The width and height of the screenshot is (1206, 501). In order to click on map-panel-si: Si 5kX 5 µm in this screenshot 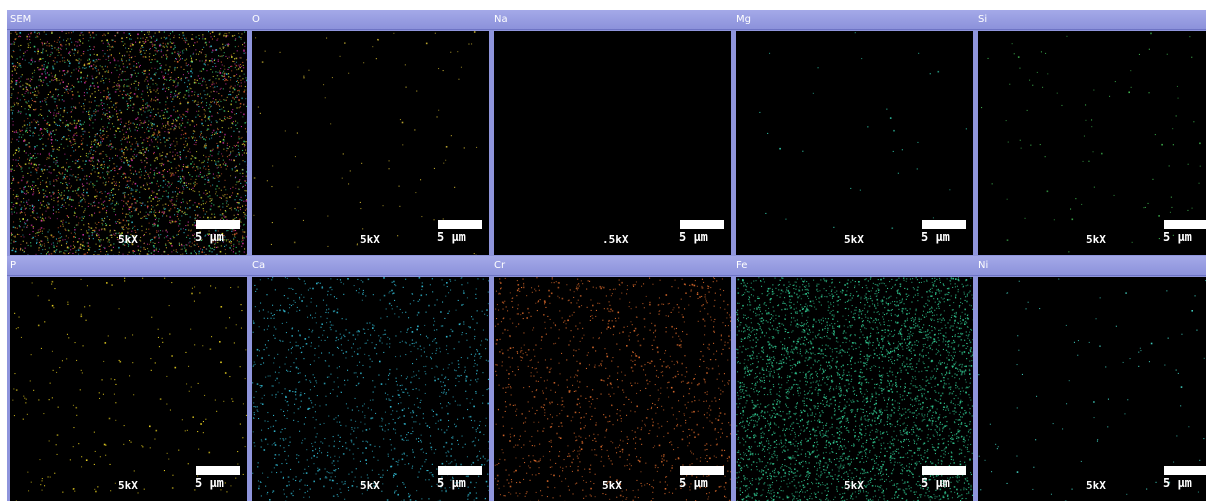, I will do `click(1090, 133)`.